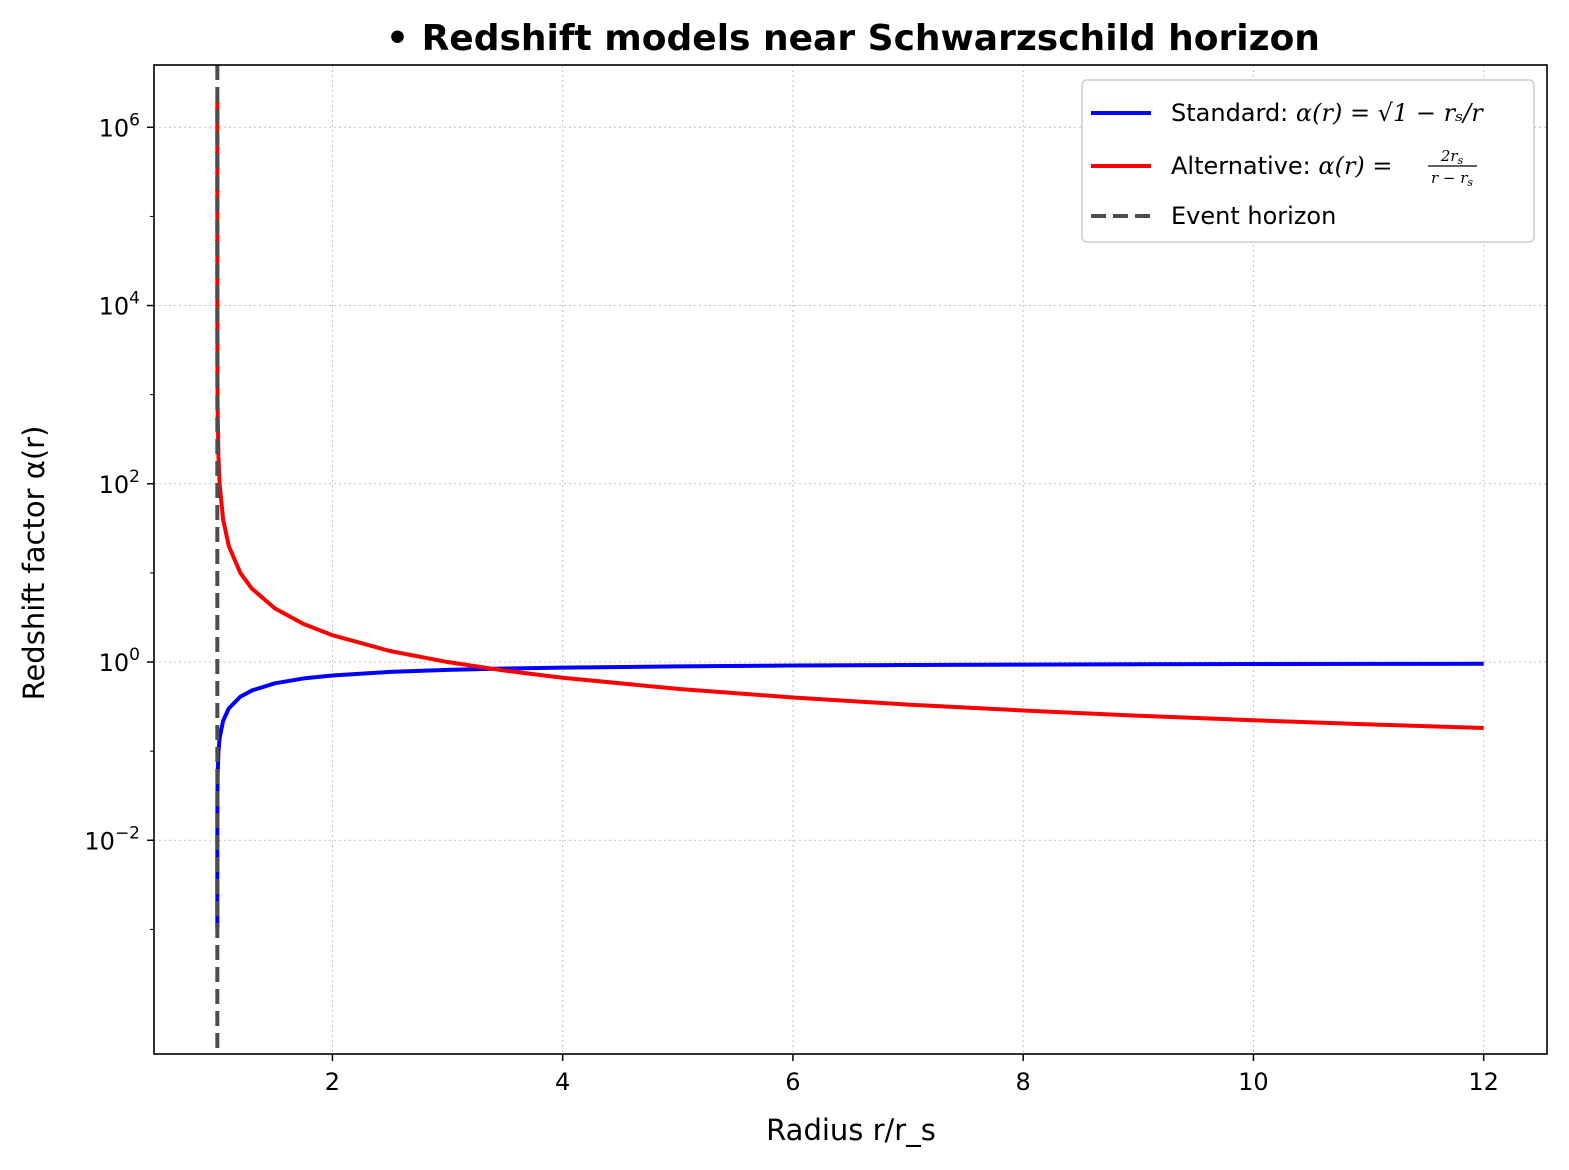 This screenshot has width=1569, height=1170. What do you see at coordinates (1023, 1082) in the screenshot?
I see `x-tick-label: 8` at bounding box center [1023, 1082].